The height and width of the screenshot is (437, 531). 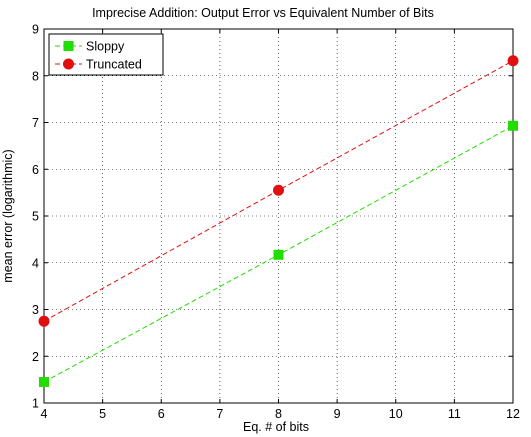 What do you see at coordinates (513, 414) in the screenshot?
I see `x-tick-label: 12` at bounding box center [513, 414].